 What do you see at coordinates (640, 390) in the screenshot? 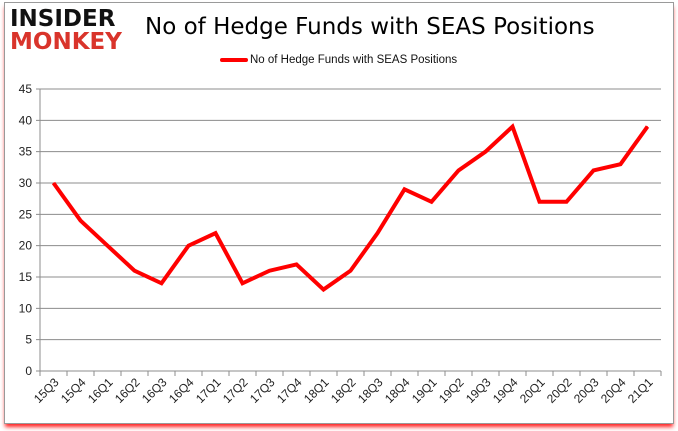
I see `x-tick-label: 21Q1` at bounding box center [640, 390].